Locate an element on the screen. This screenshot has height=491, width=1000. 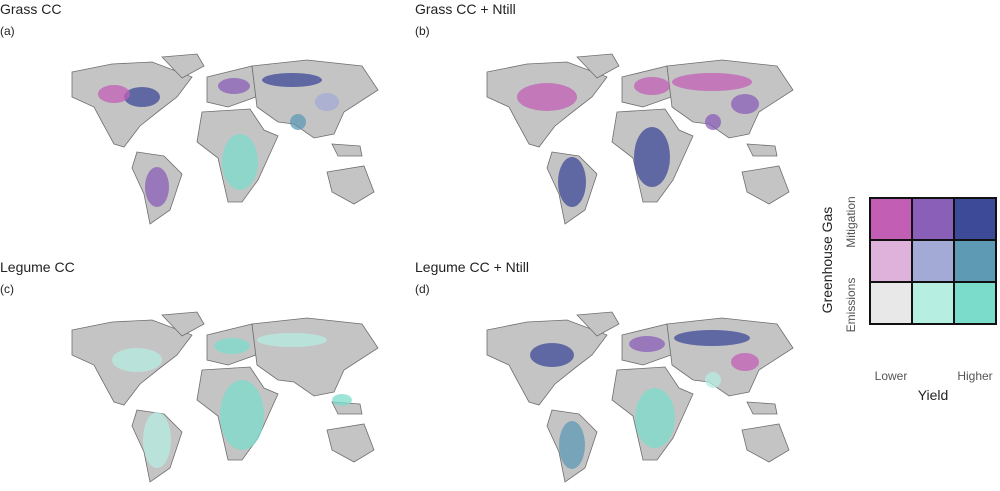
panel-title: Legume CC + Ntill is located at coordinates (472, 267).